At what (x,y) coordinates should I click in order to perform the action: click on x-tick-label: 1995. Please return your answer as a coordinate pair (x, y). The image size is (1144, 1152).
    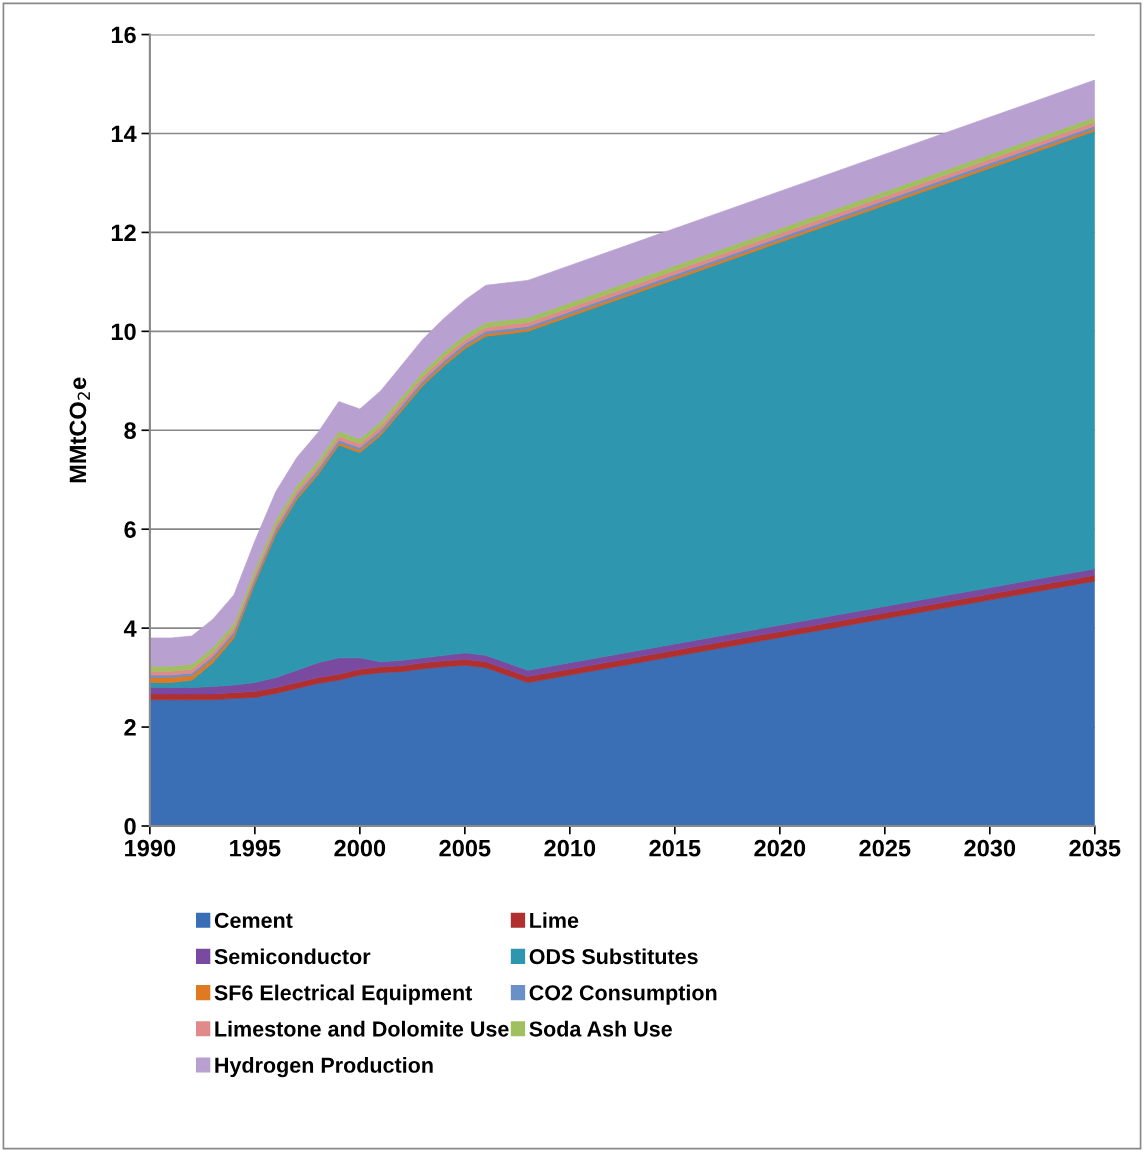
    Looking at the image, I should click on (255, 848).